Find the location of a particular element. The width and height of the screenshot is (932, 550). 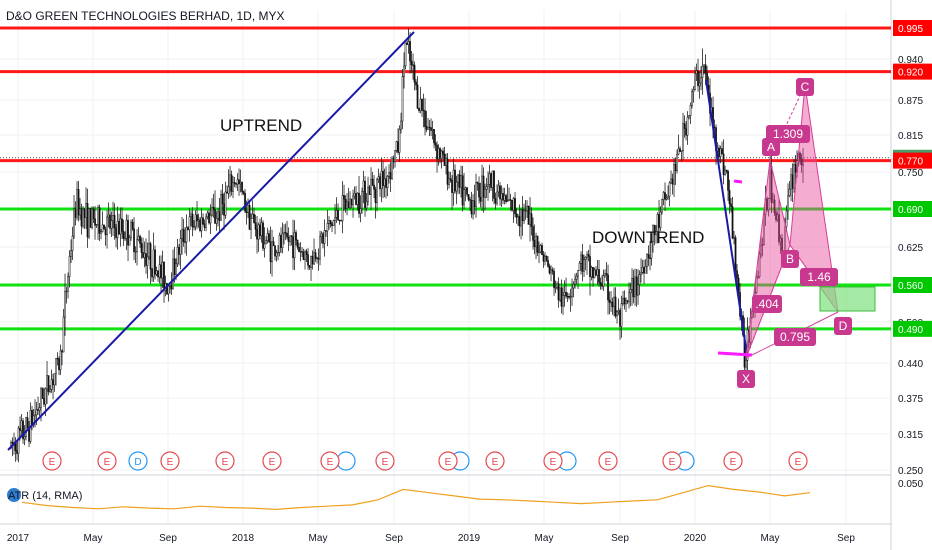

point-x-label-text: X is located at coordinates (746, 379).